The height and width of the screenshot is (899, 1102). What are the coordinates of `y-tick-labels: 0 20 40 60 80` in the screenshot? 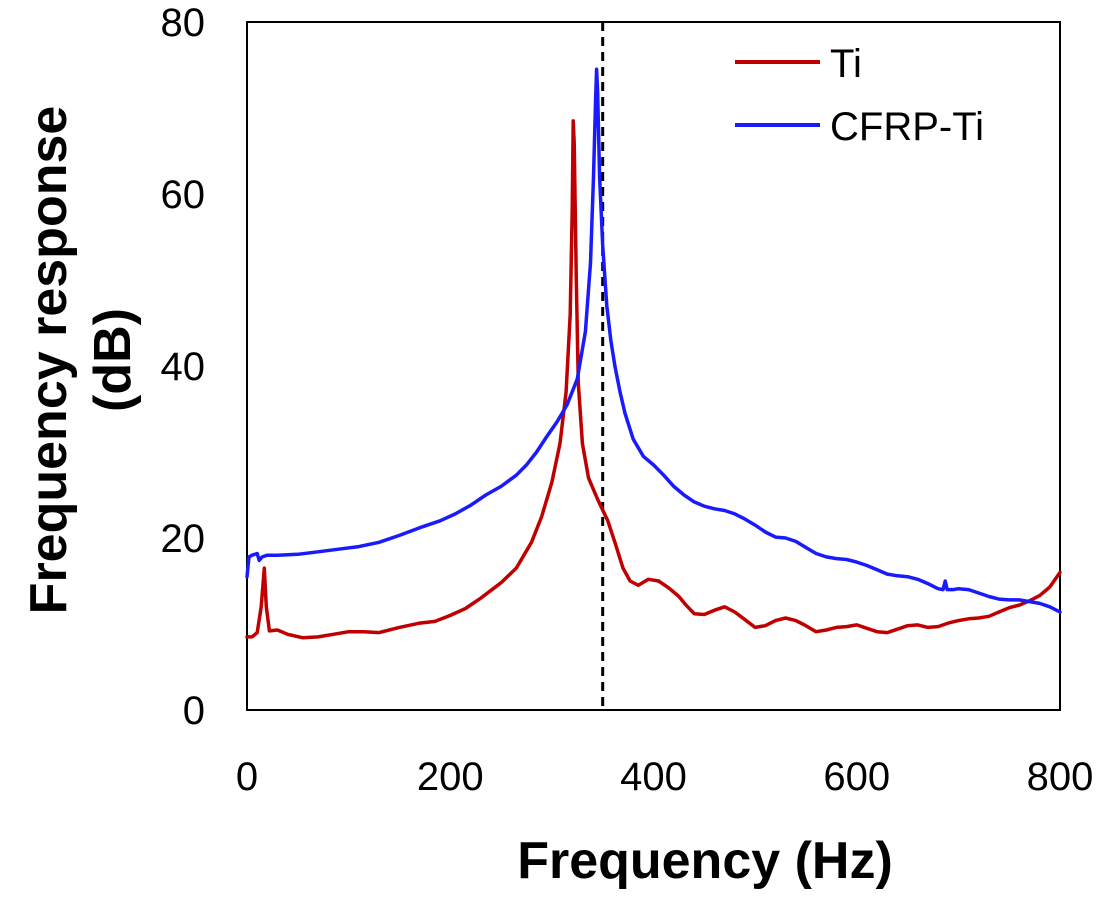 It's located at (183, 367).